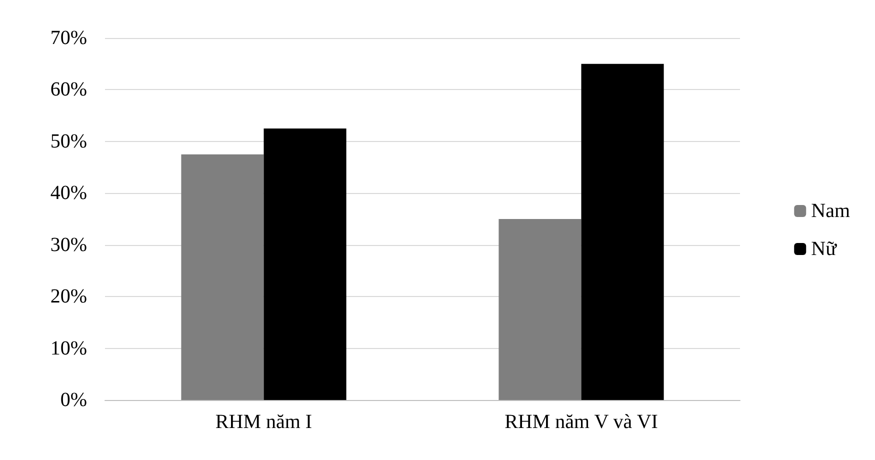 The image size is (875, 460). Describe the element at coordinates (73, 400) in the screenshot. I see `y-tick-label: 0%` at that location.